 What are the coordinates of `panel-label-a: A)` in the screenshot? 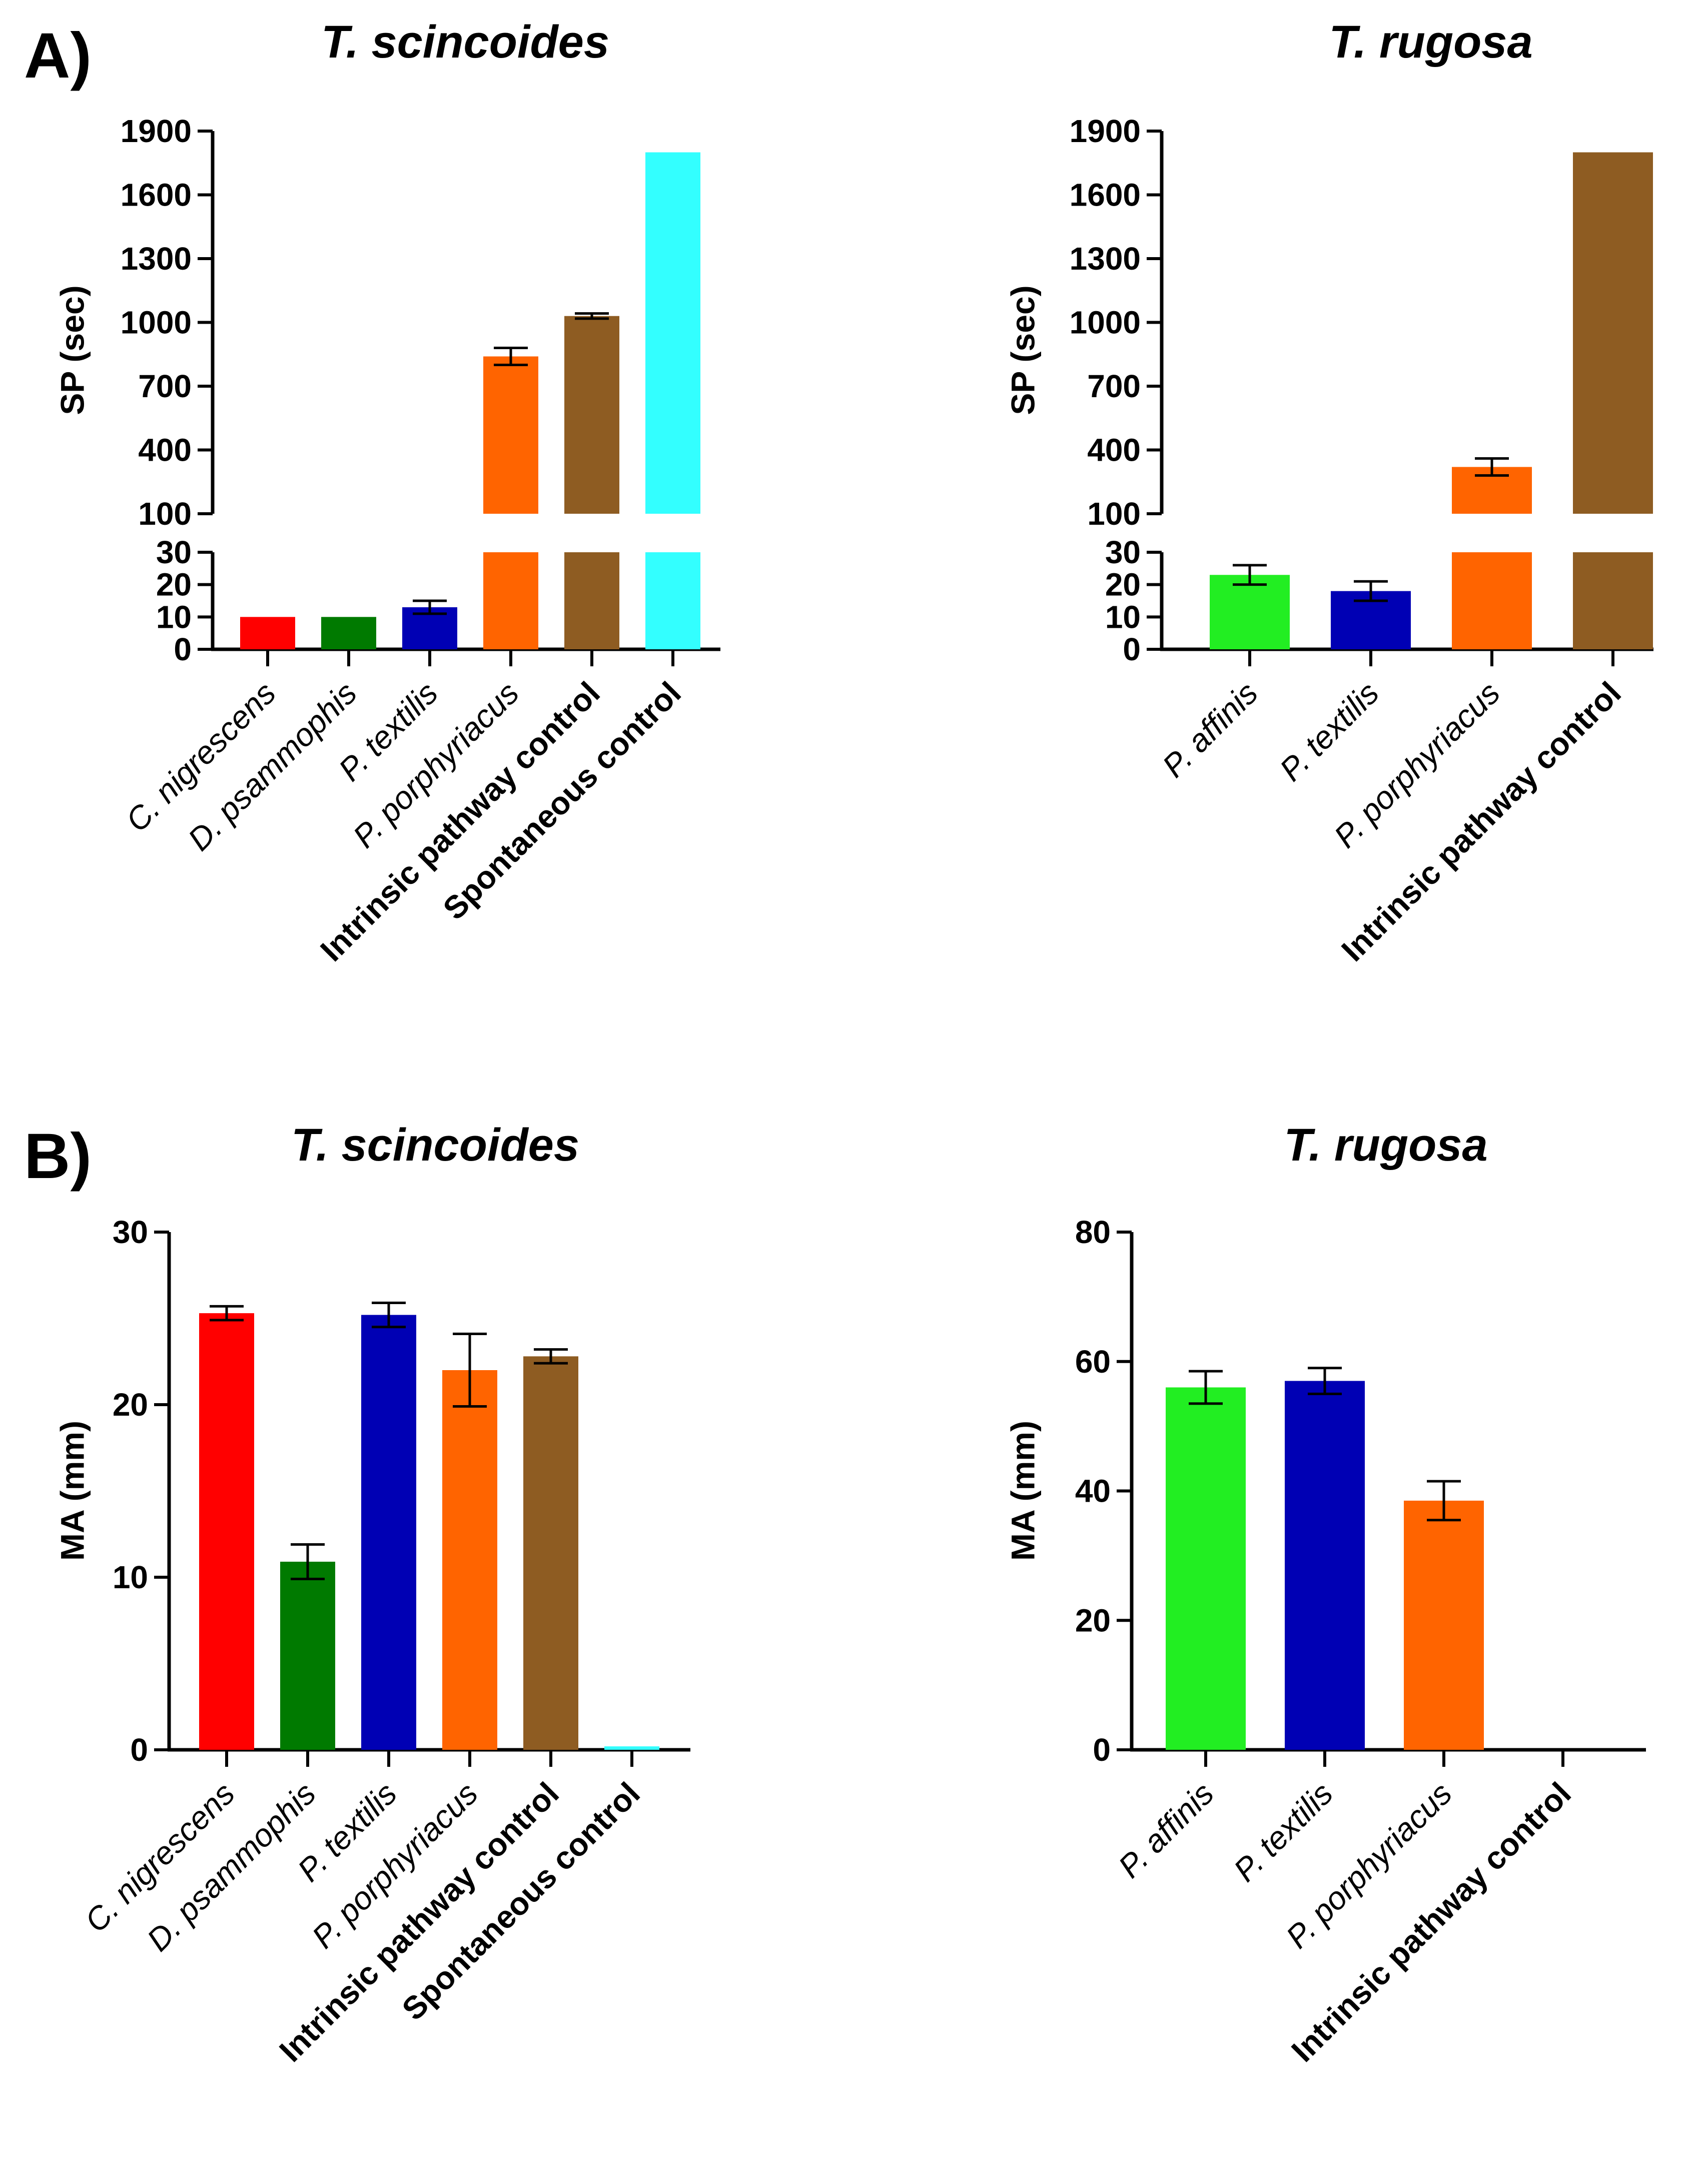 It's located at (58, 56).